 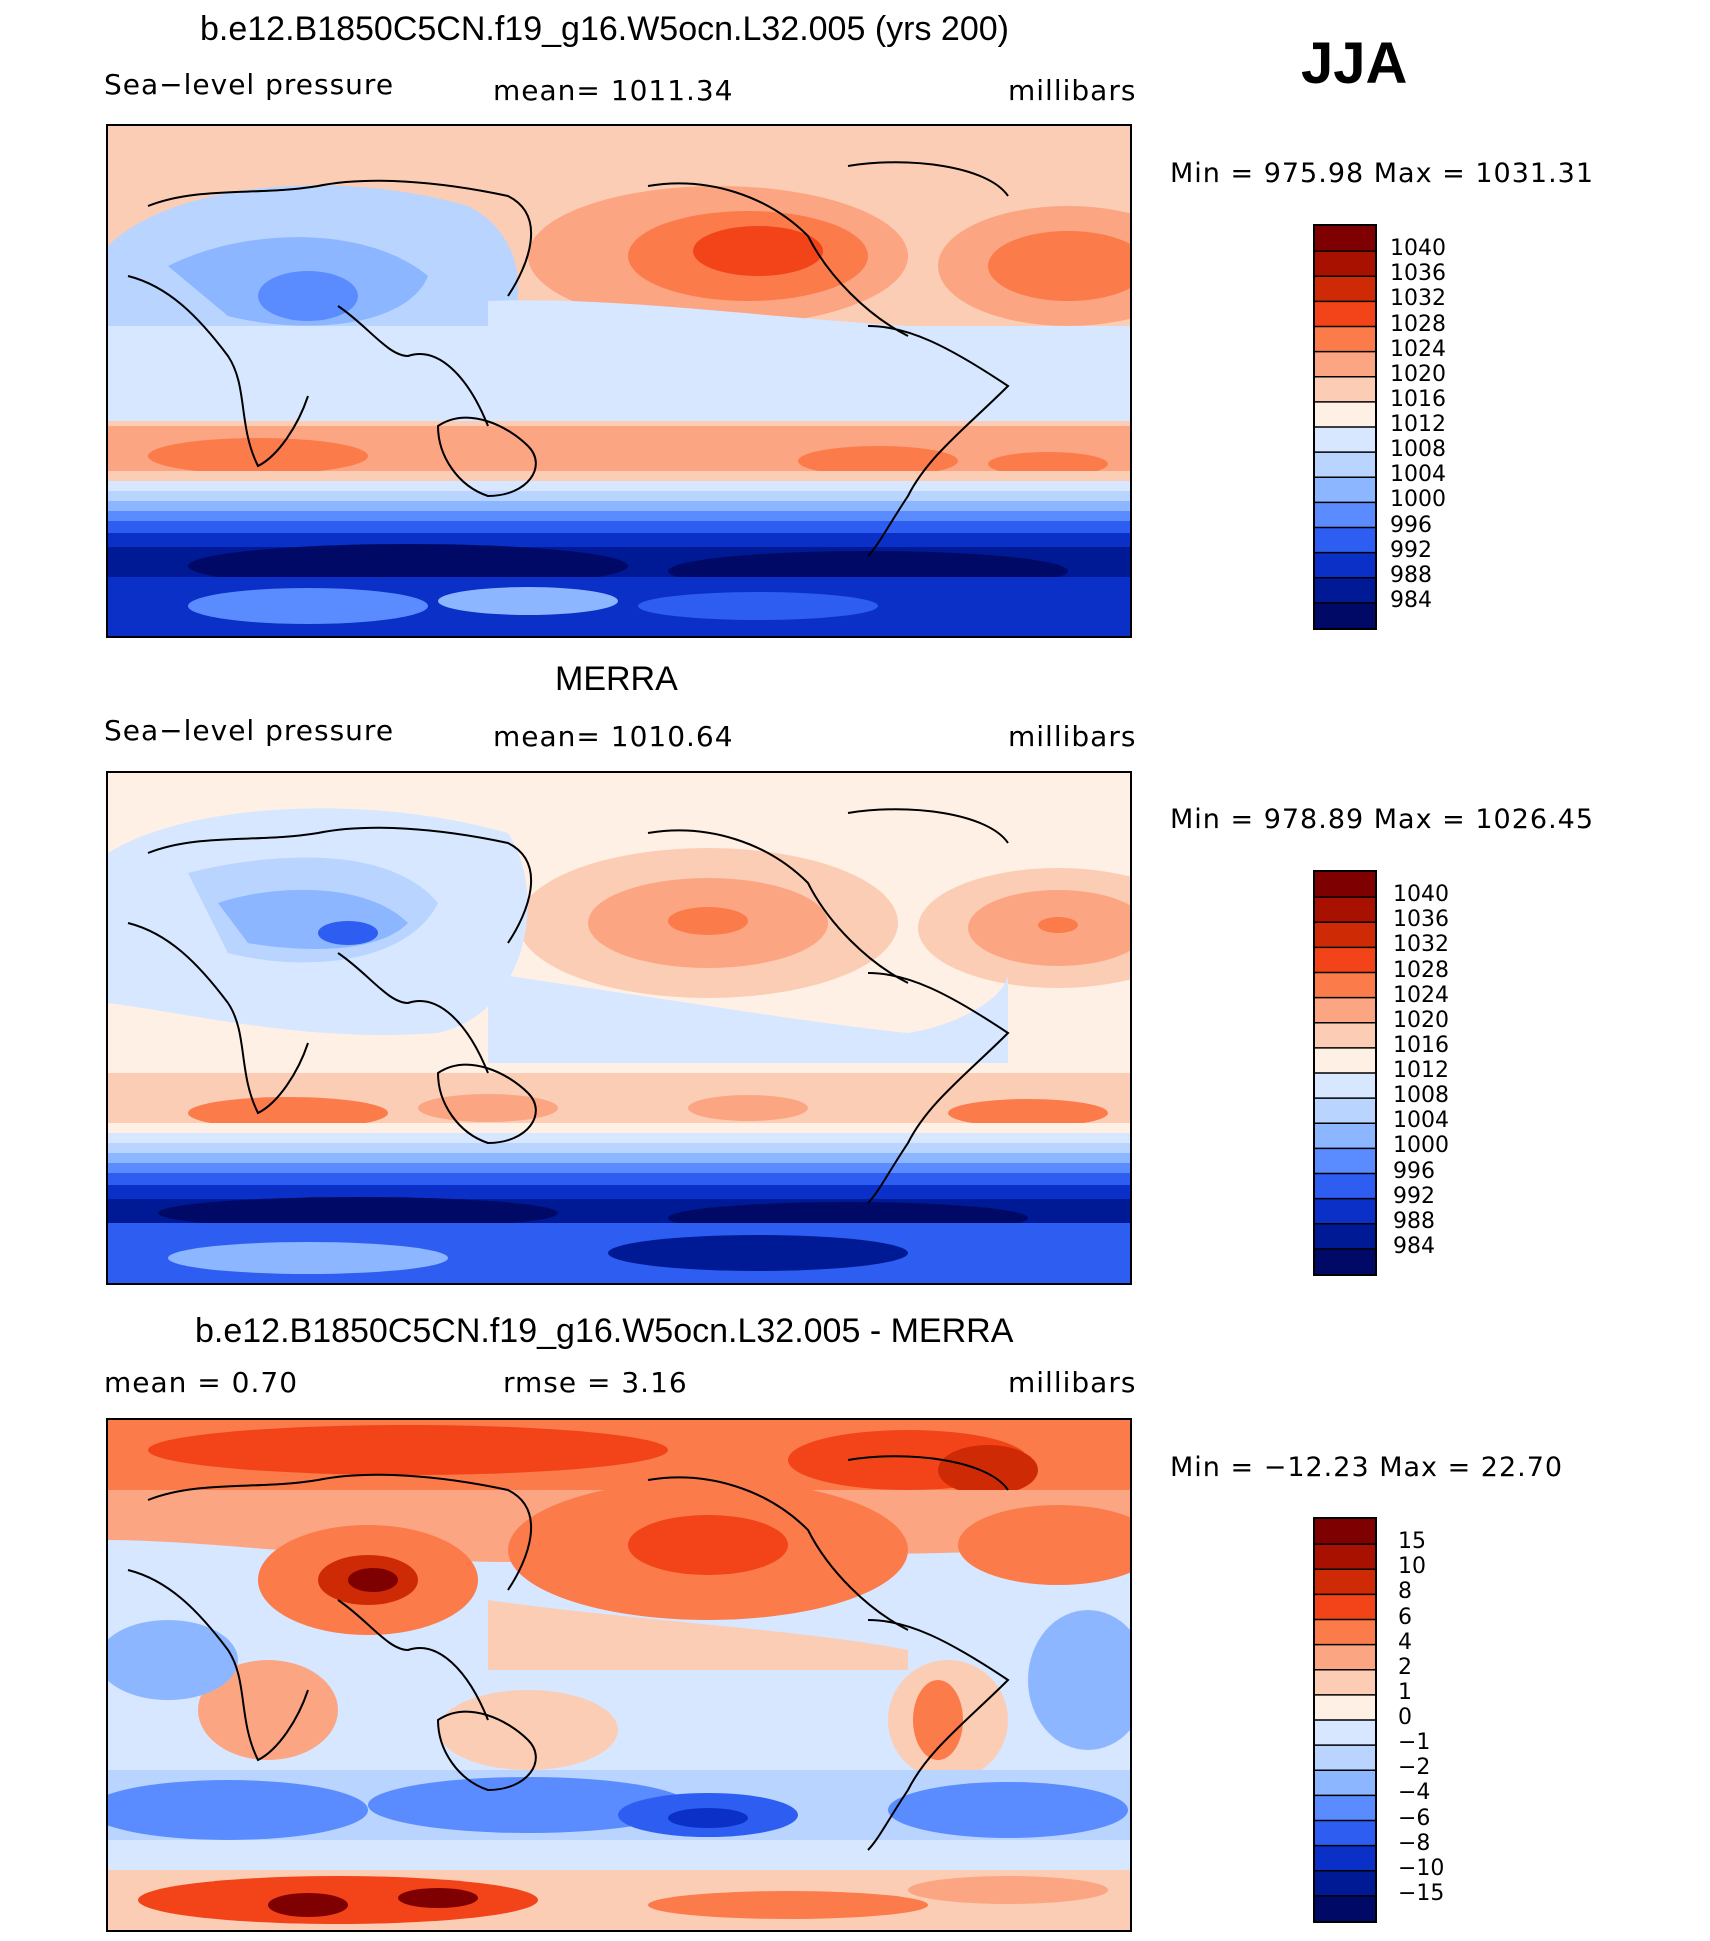 I want to click on panel3-colorbar-label: 15, so click(x=1412, y=1542).